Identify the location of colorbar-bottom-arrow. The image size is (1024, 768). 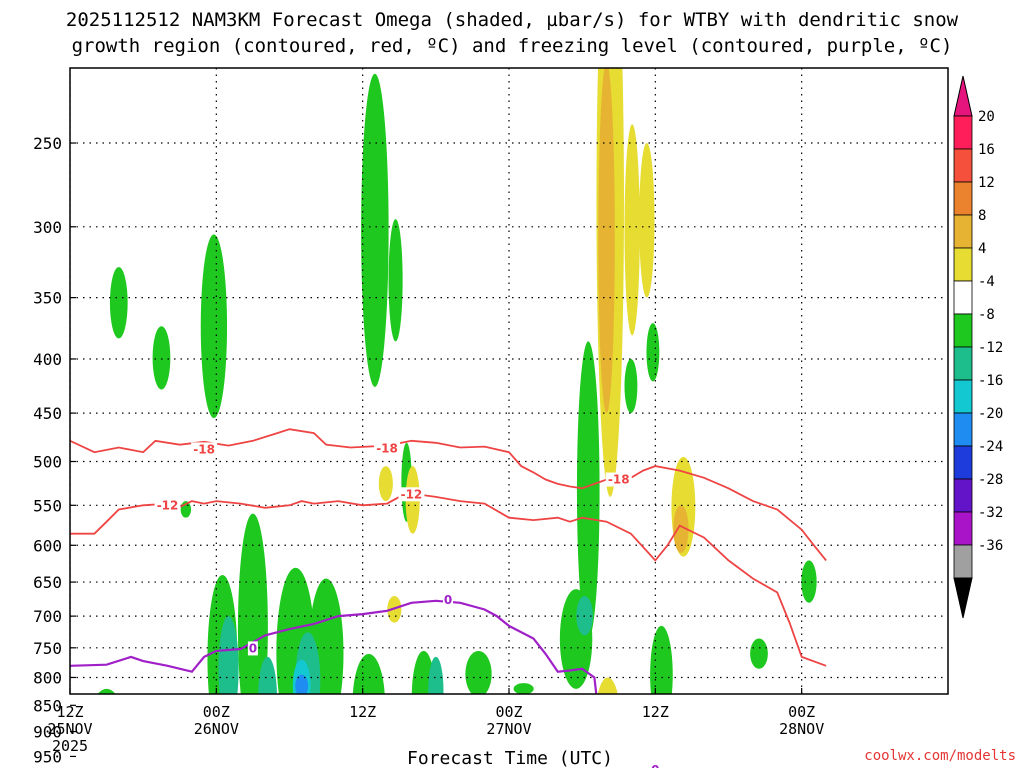
(963, 598).